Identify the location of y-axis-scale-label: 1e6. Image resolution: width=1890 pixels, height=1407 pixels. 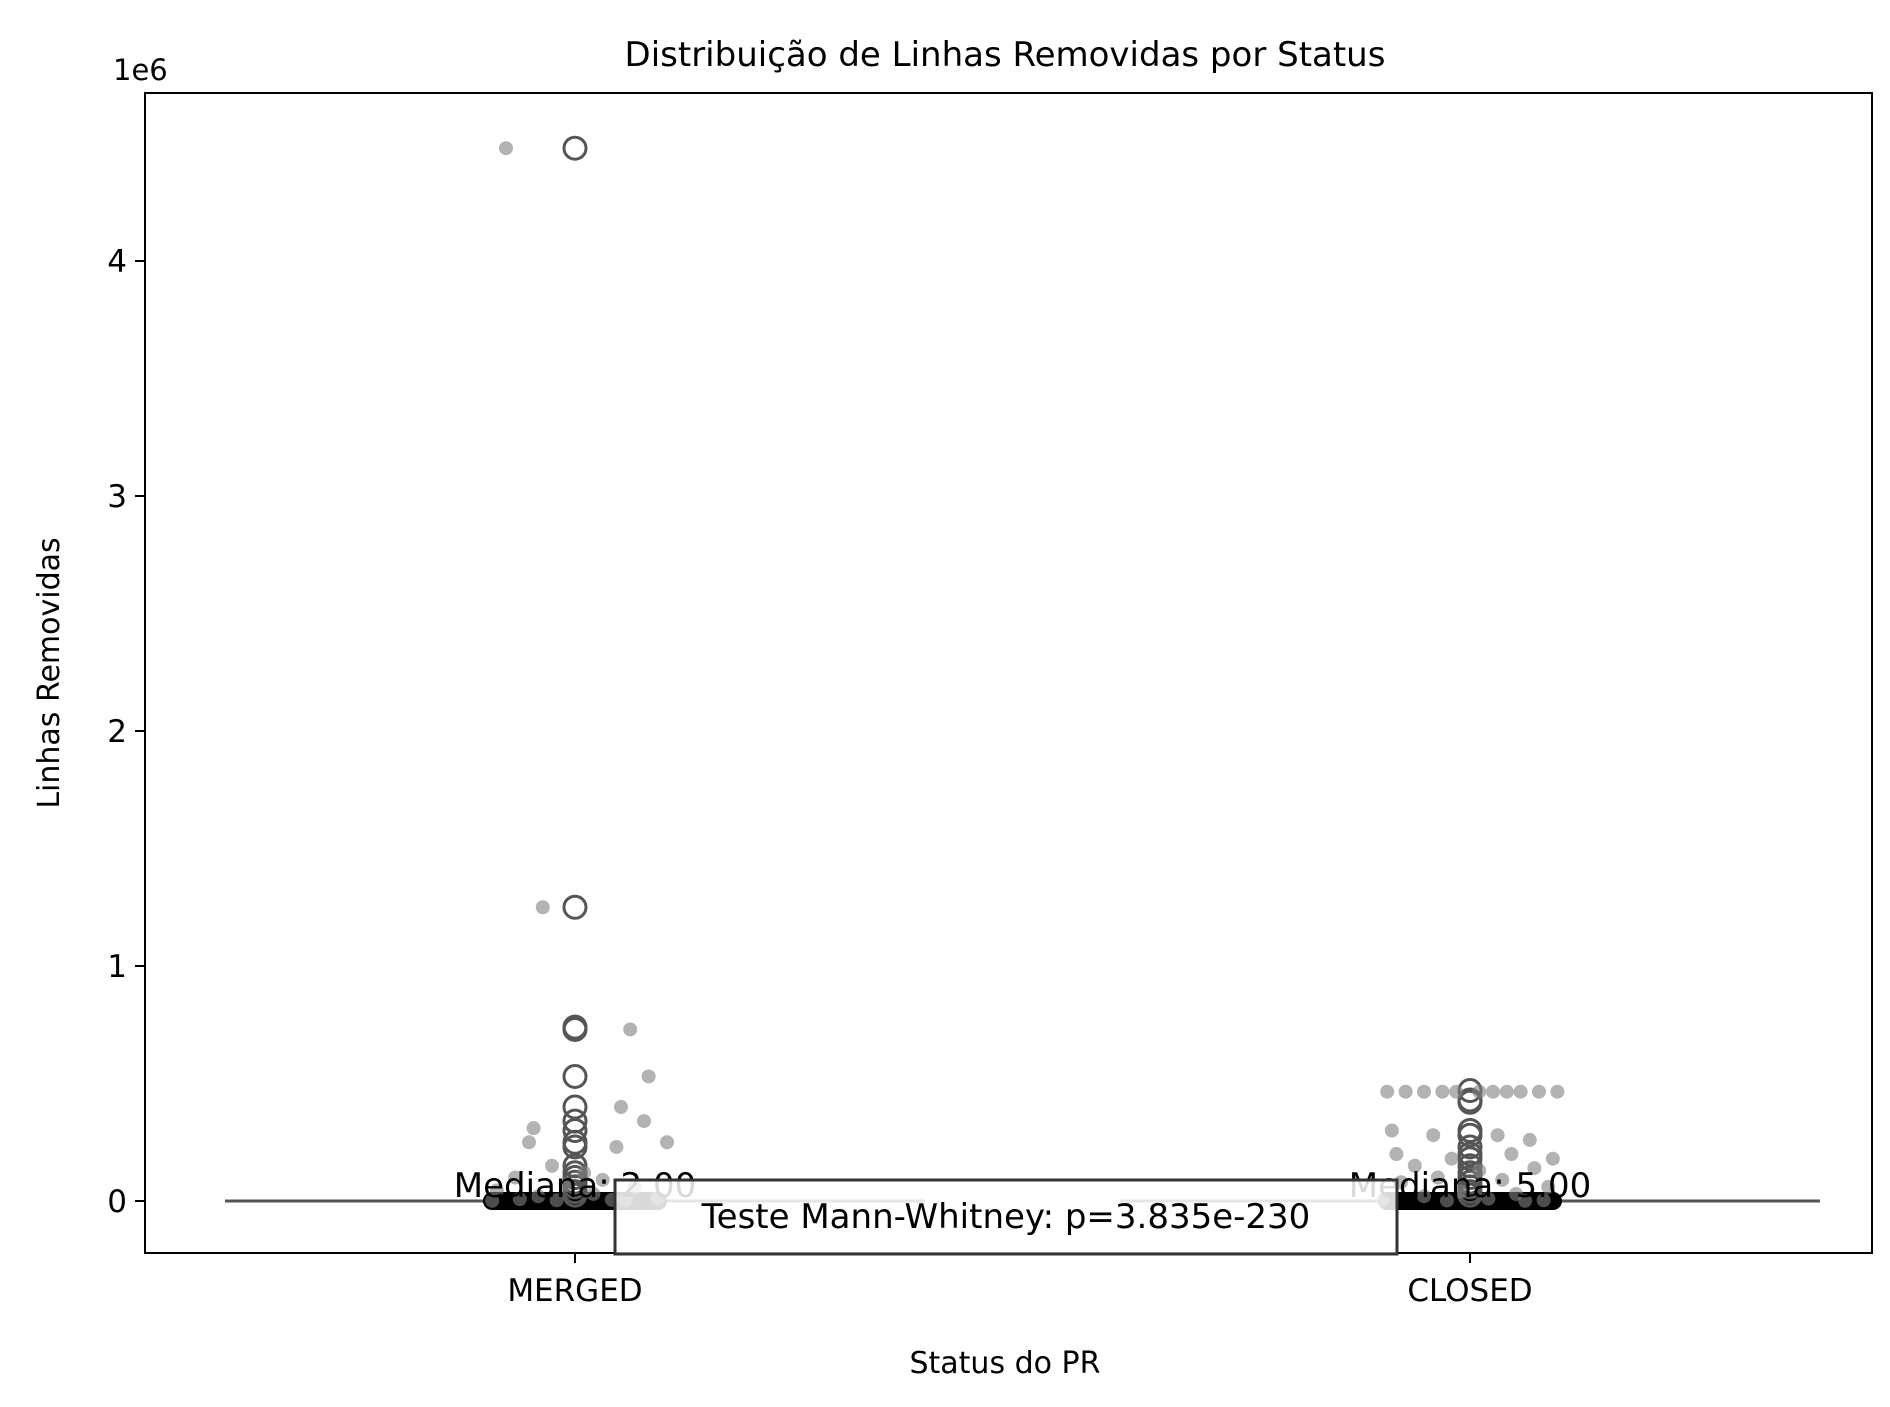
(140, 70).